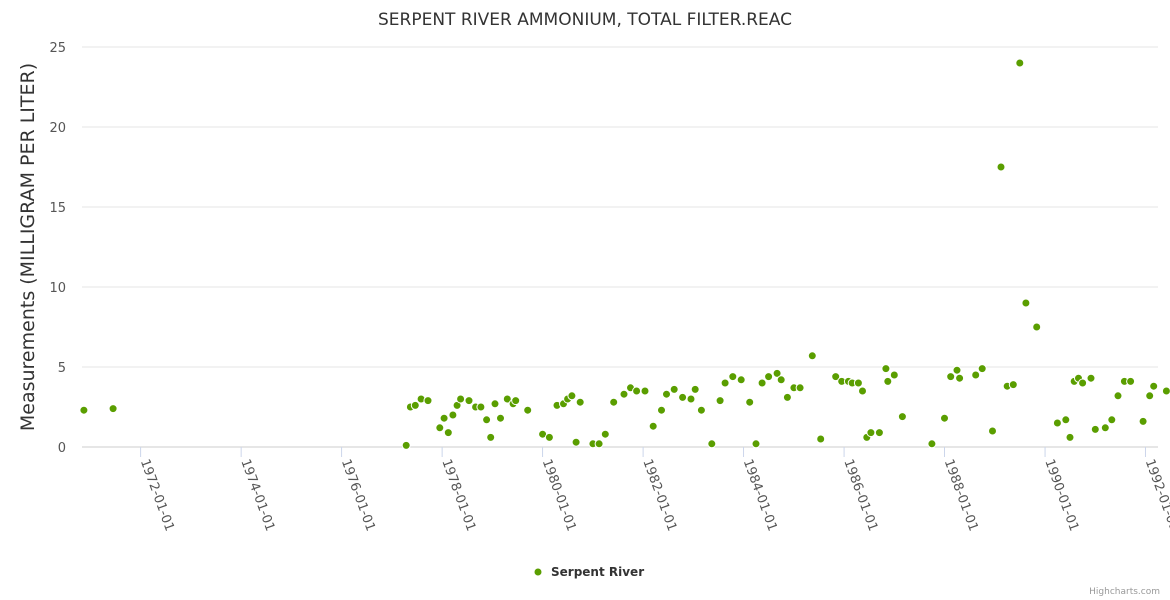 The width and height of the screenshot is (1170, 600). What do you see at coordinates (57, 48) in the screenshot?
I see `y-tick-label: 25` at bounding box center [57, 48].